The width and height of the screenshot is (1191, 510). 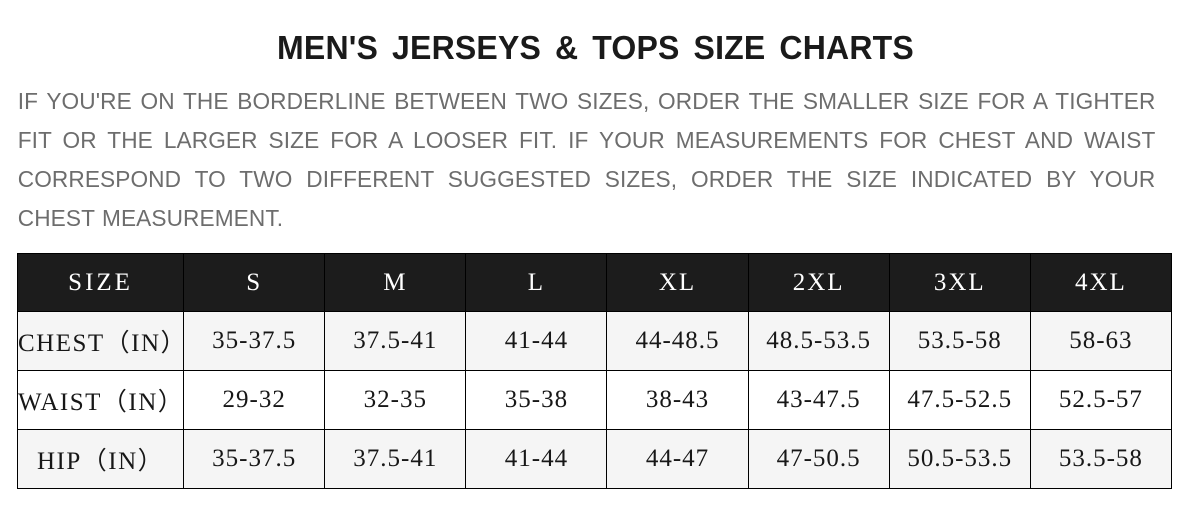 What do you see at coordinates (1101, 282) in the screenshot?
I see `column-header-4xl: 4XL` at bounding box center [1101, 282].